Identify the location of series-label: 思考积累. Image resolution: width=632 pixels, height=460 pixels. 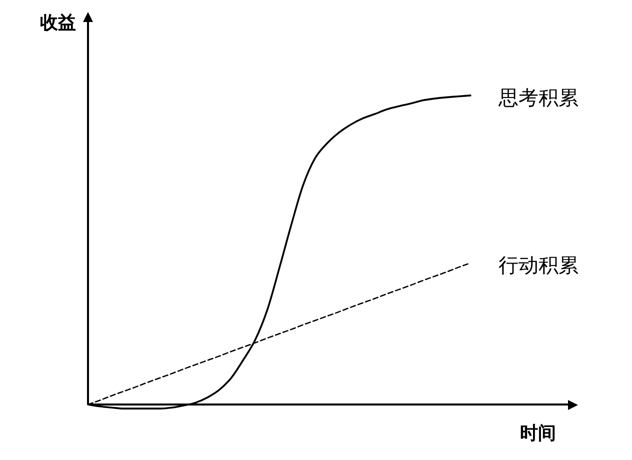
(537, 98).